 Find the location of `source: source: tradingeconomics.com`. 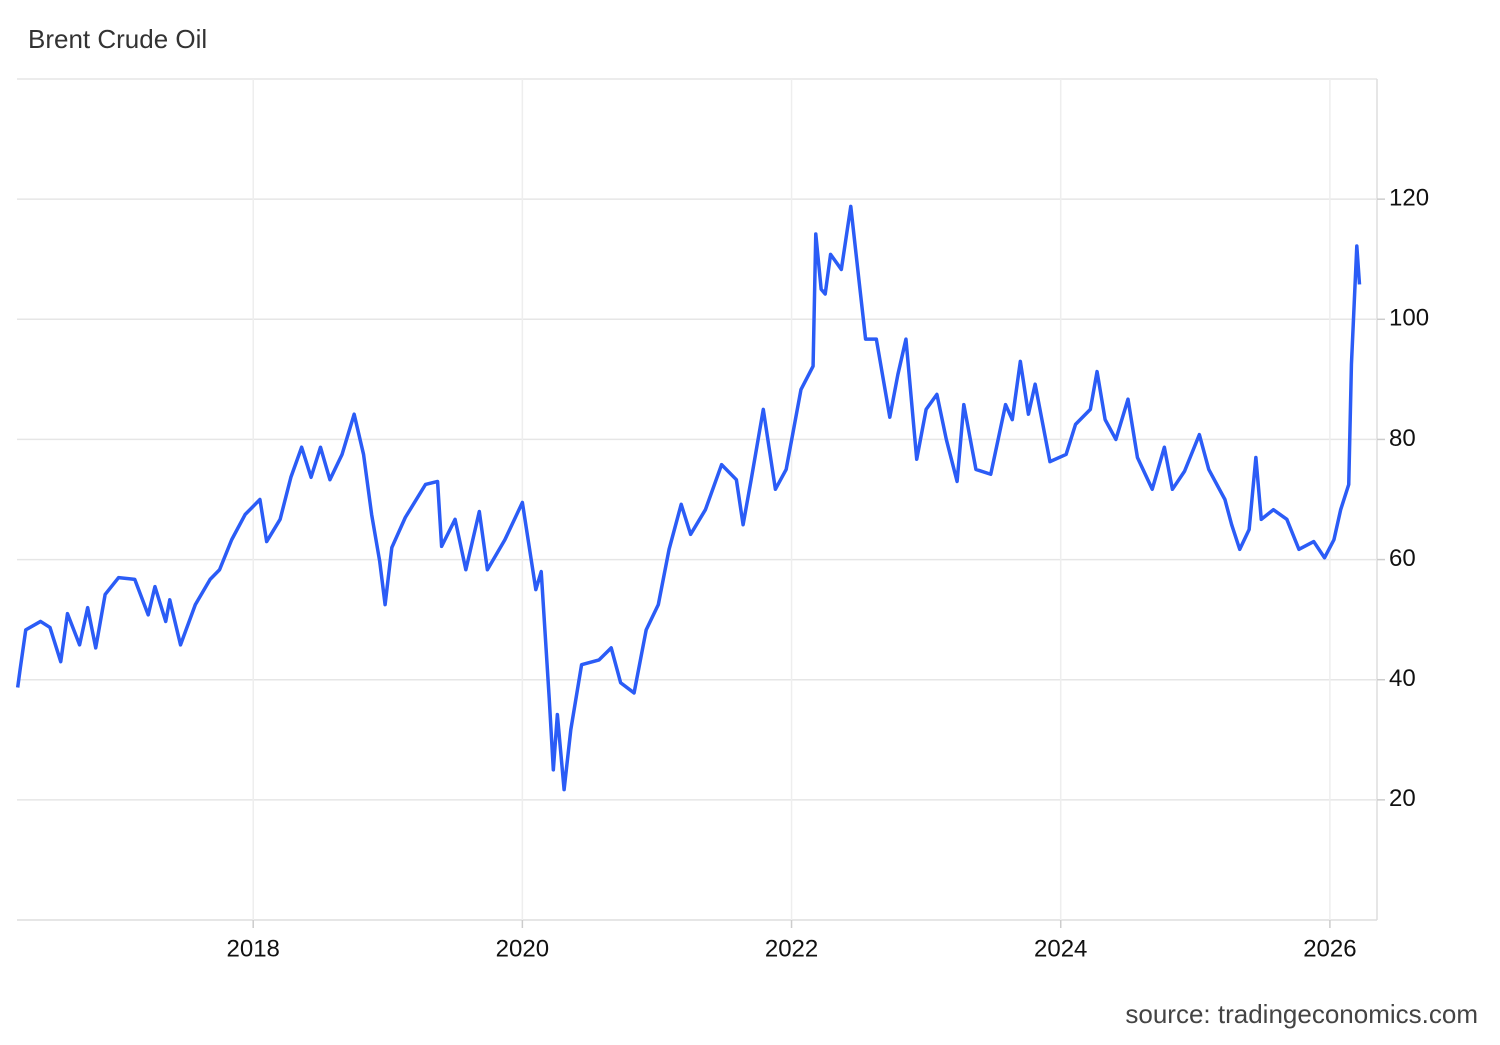

source: source: tradingeconomics.com is located at coordinates (1301, 1014).